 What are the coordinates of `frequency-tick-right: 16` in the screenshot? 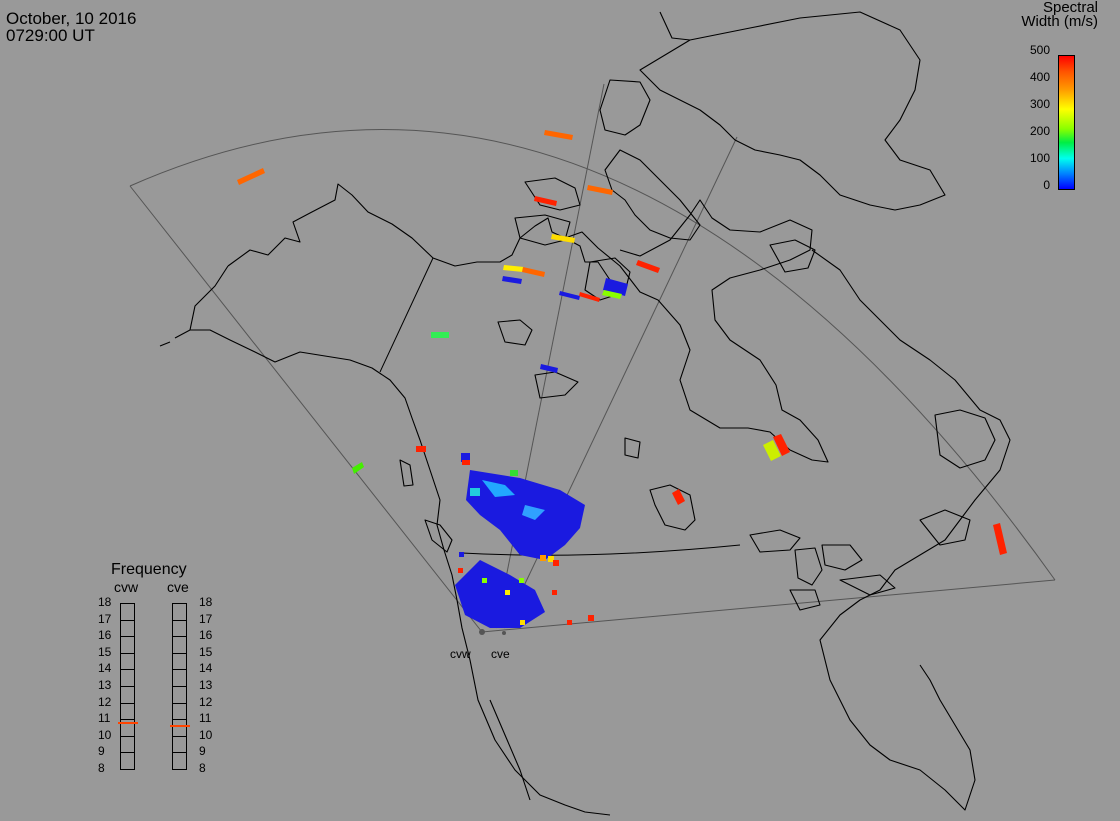 It's located at (206, 635).